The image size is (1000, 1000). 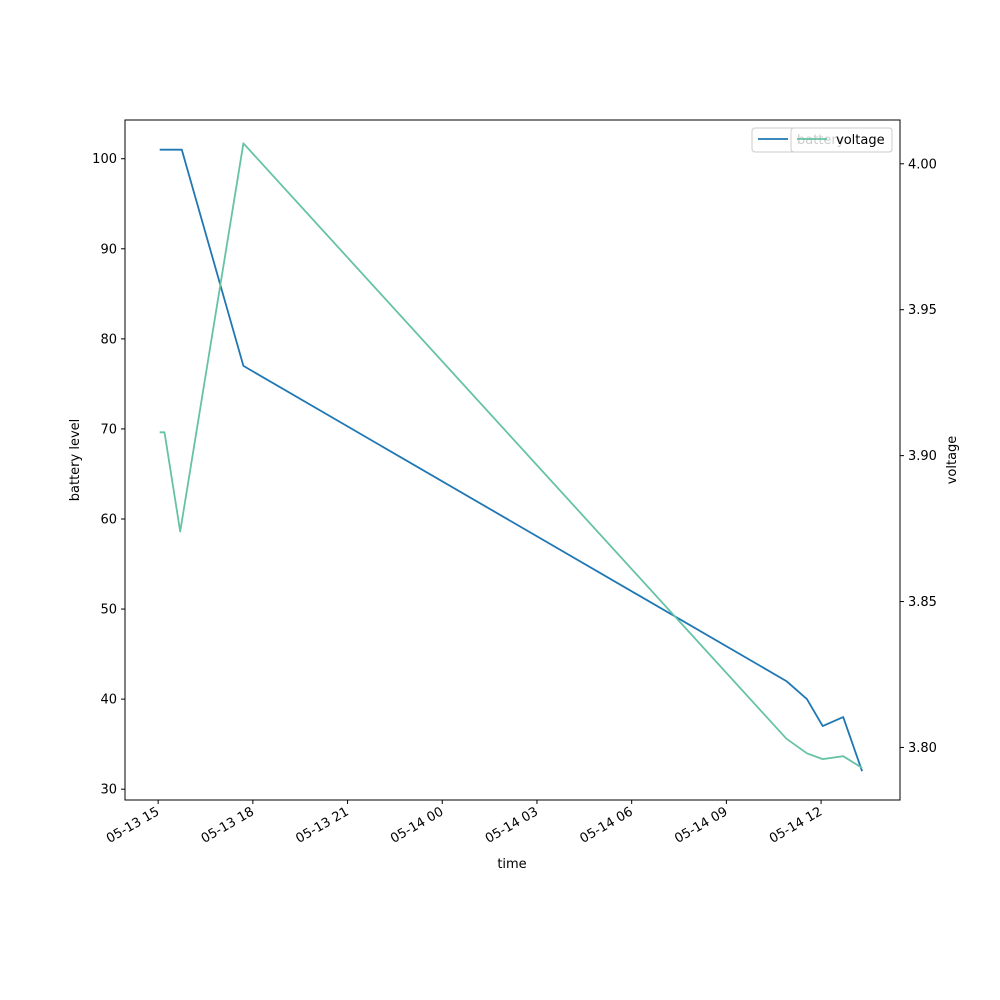 I want to click on y-tick-label-right: 3.90, so click(x=922, y=456).